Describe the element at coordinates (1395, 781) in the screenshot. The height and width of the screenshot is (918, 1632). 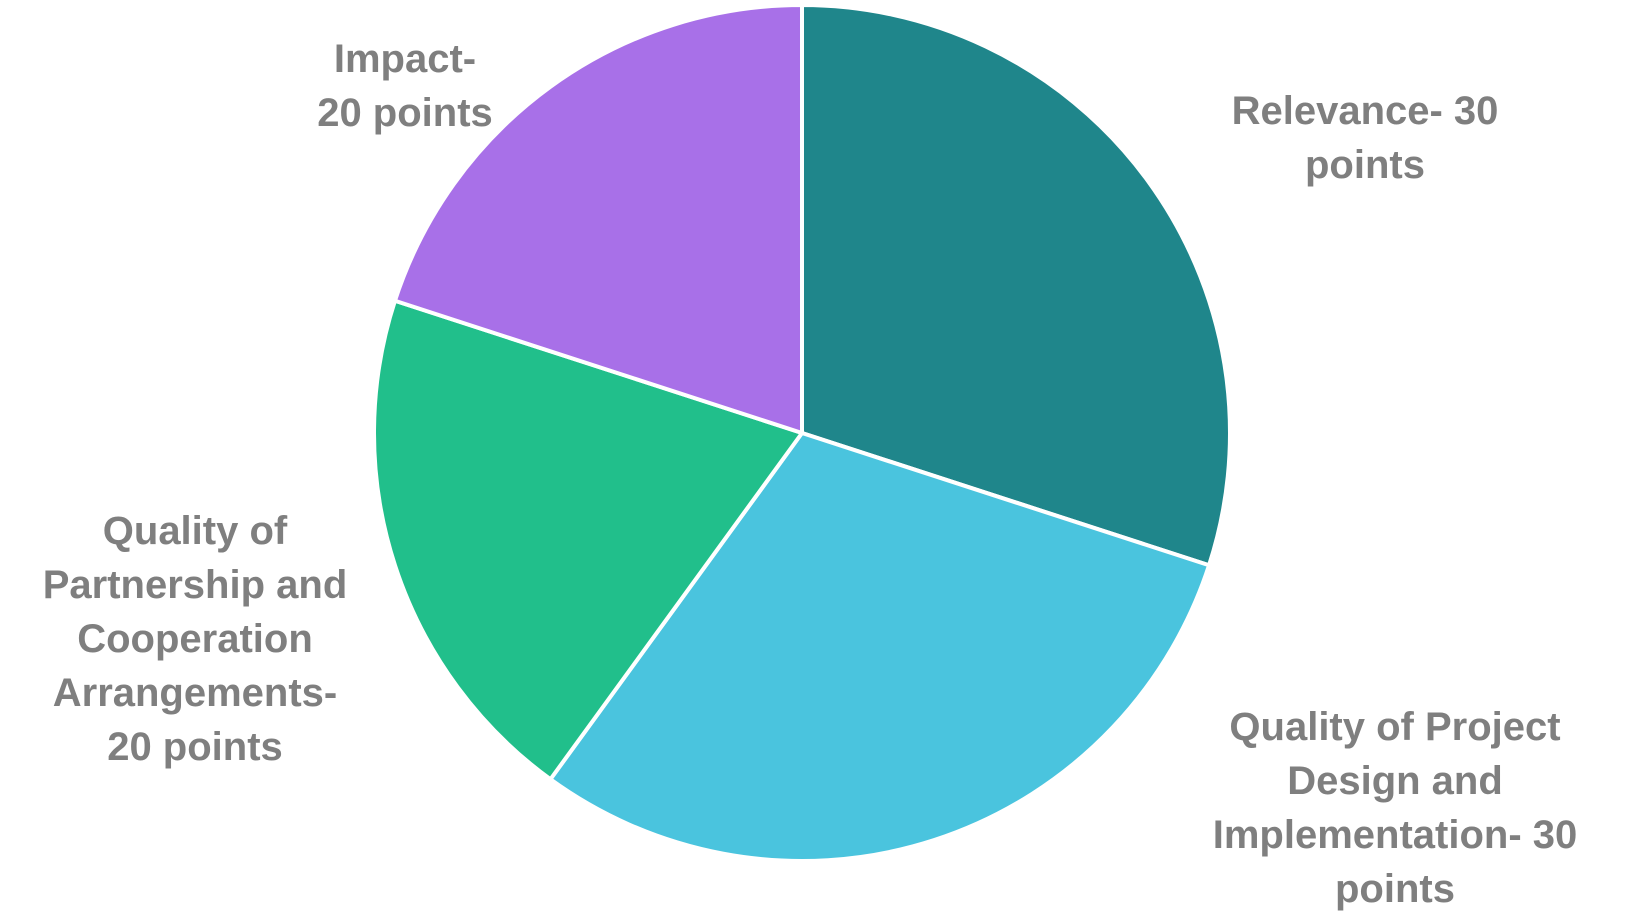
I see `slice-label-line: Design and` at that location.